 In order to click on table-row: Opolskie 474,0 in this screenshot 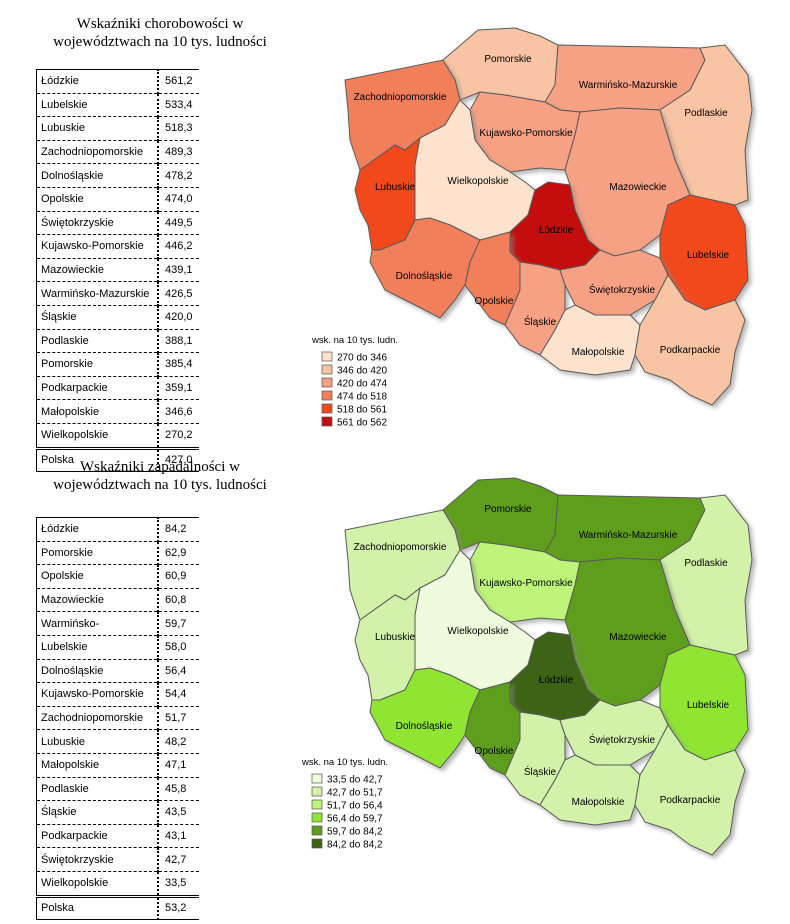, I will do `click(117, 199)`.